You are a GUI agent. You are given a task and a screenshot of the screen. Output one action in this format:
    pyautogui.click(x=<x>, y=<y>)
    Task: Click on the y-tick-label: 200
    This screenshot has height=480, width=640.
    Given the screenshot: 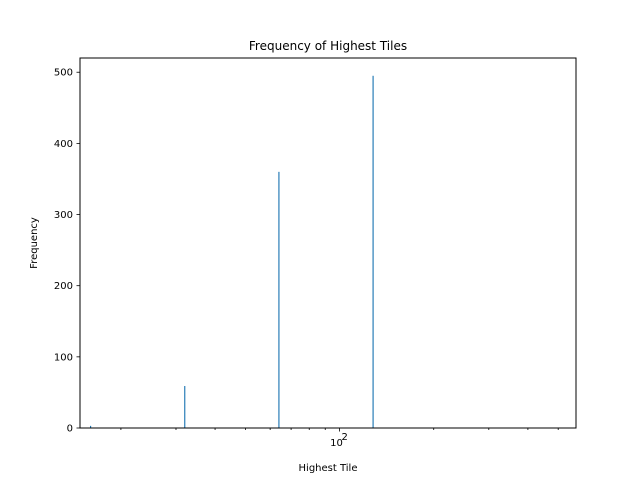 What is the action you would take?
    pyautogui.click(x=63, y=286)
    